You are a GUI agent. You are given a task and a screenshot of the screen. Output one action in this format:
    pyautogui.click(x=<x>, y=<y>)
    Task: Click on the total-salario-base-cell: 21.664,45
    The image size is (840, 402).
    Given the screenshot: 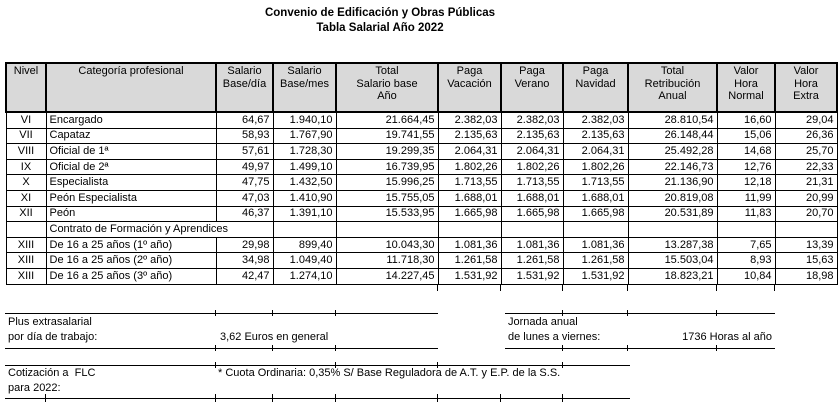 What is the action you would take?
    pyautogui.click(x=387, y=120)
    